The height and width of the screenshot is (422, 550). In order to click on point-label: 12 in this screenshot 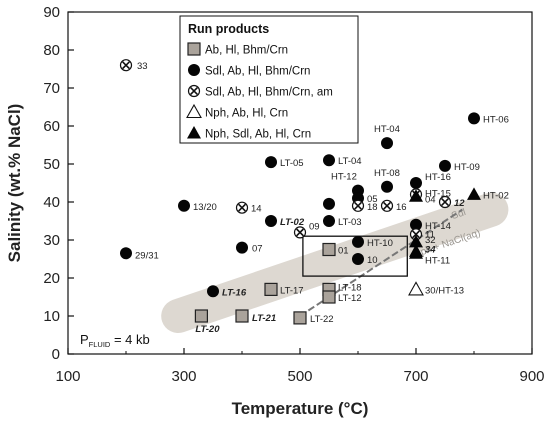, I will do `click(459, 203)`.